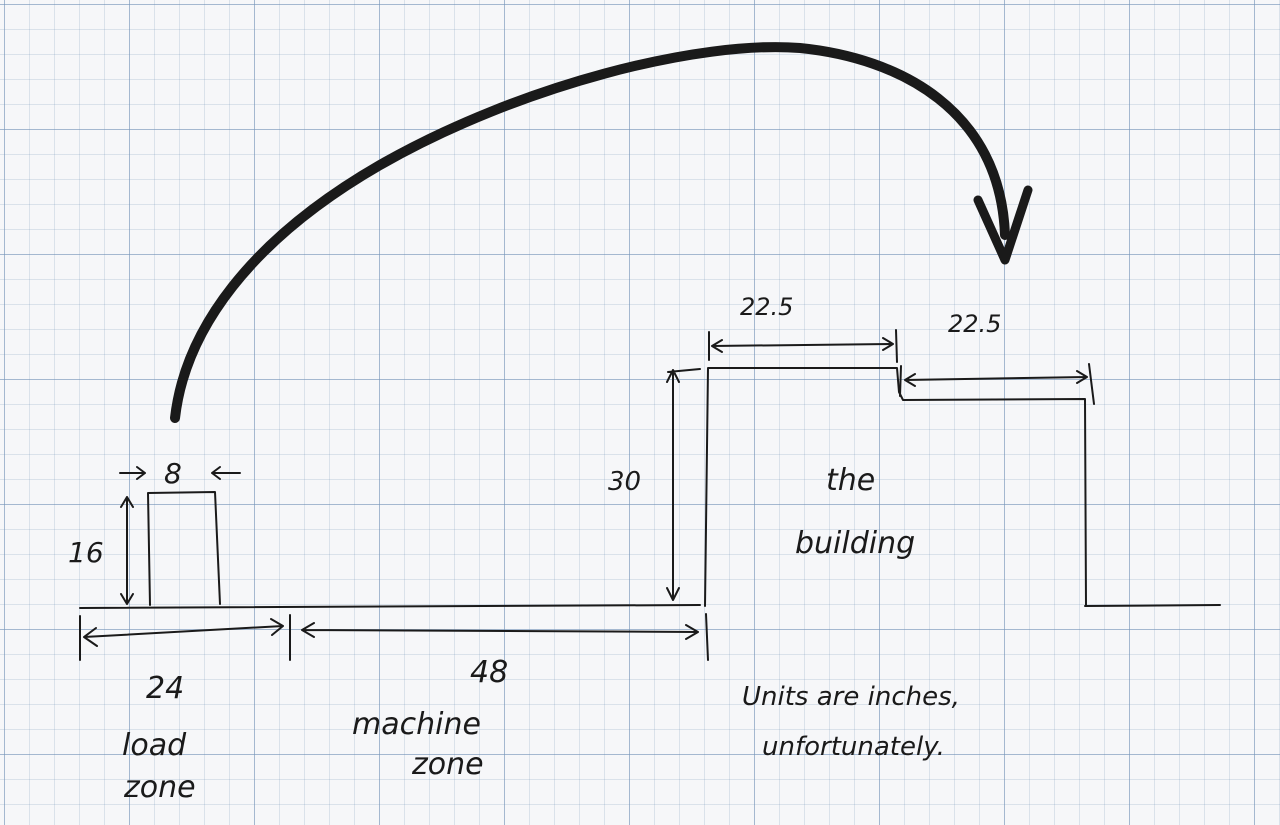  What do you see at coordinates (183, 632) in the screenshot?
I see `load-zone-arrow` at bounding box center [183, 632].